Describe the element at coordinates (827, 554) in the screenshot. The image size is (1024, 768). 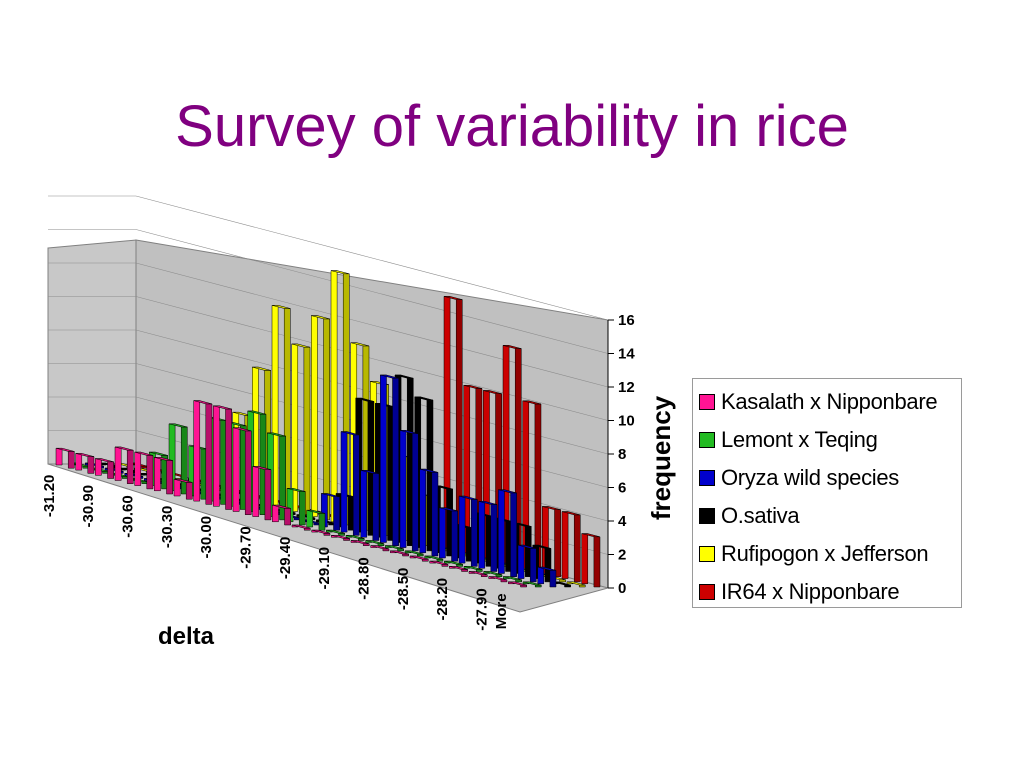
I see `legend-item: Rufipogon x Jefferson` at that location.